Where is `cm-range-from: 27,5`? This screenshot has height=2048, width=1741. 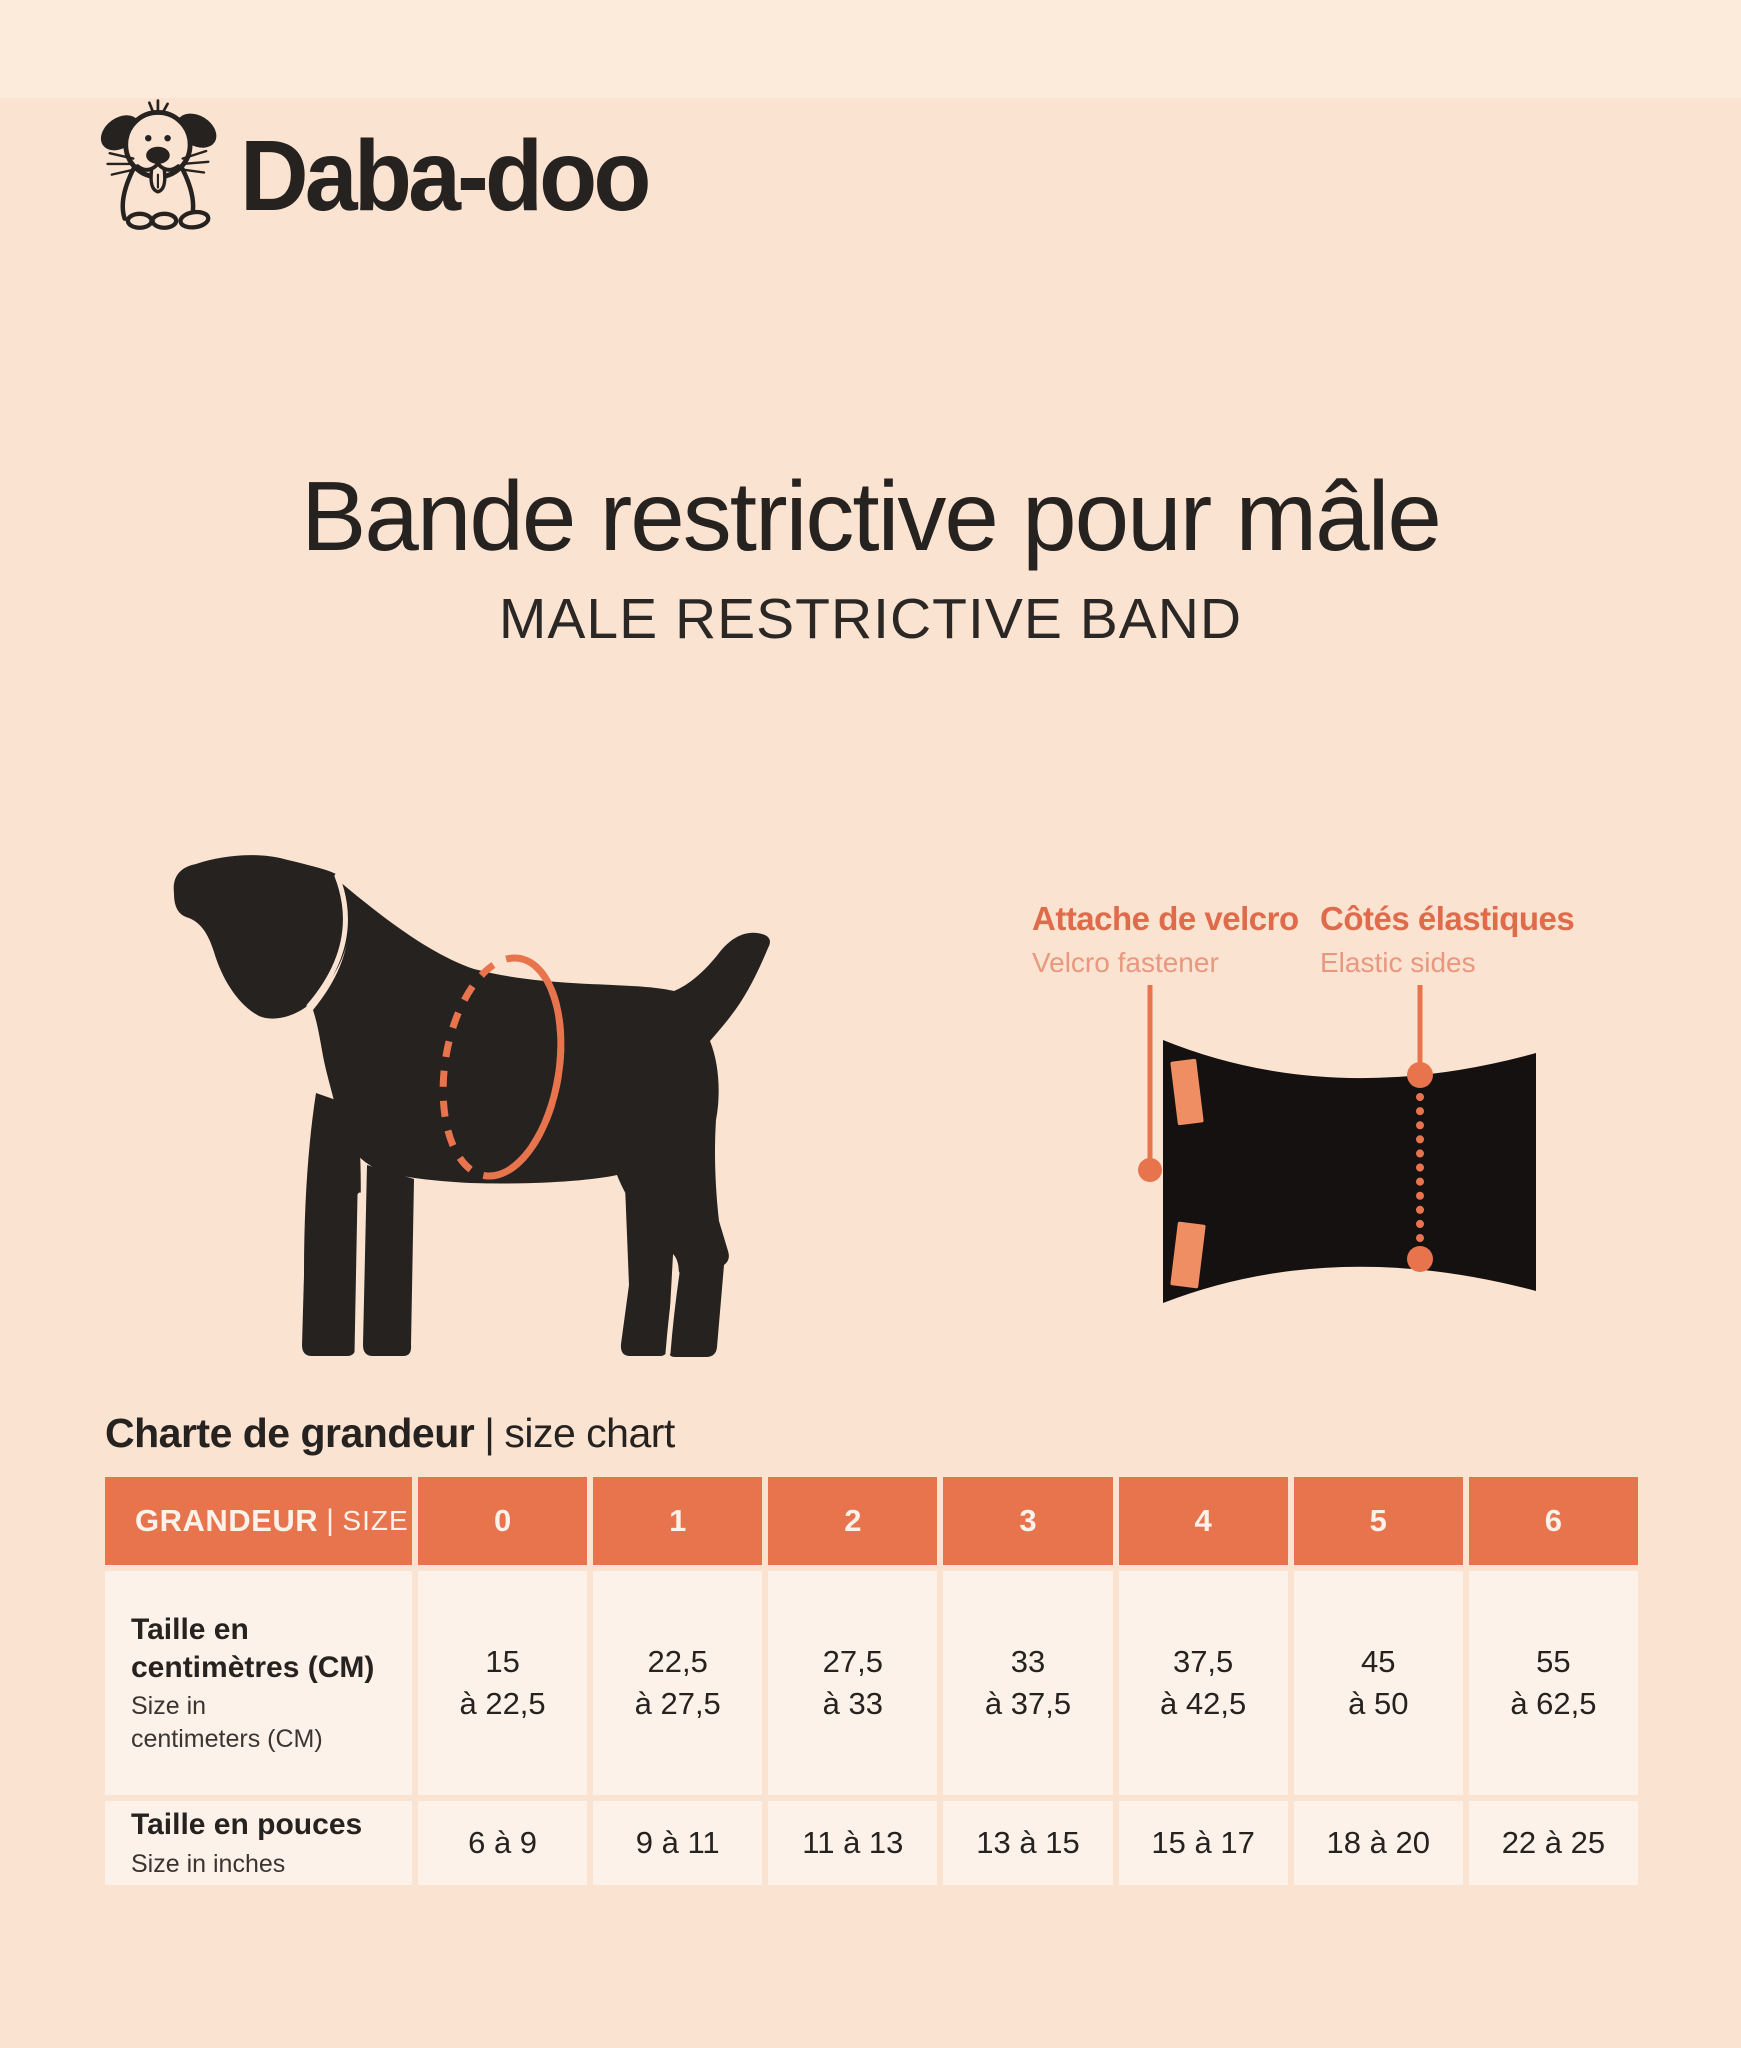
cm-range-from: 27,5 is located at coordinates (853, 1662).